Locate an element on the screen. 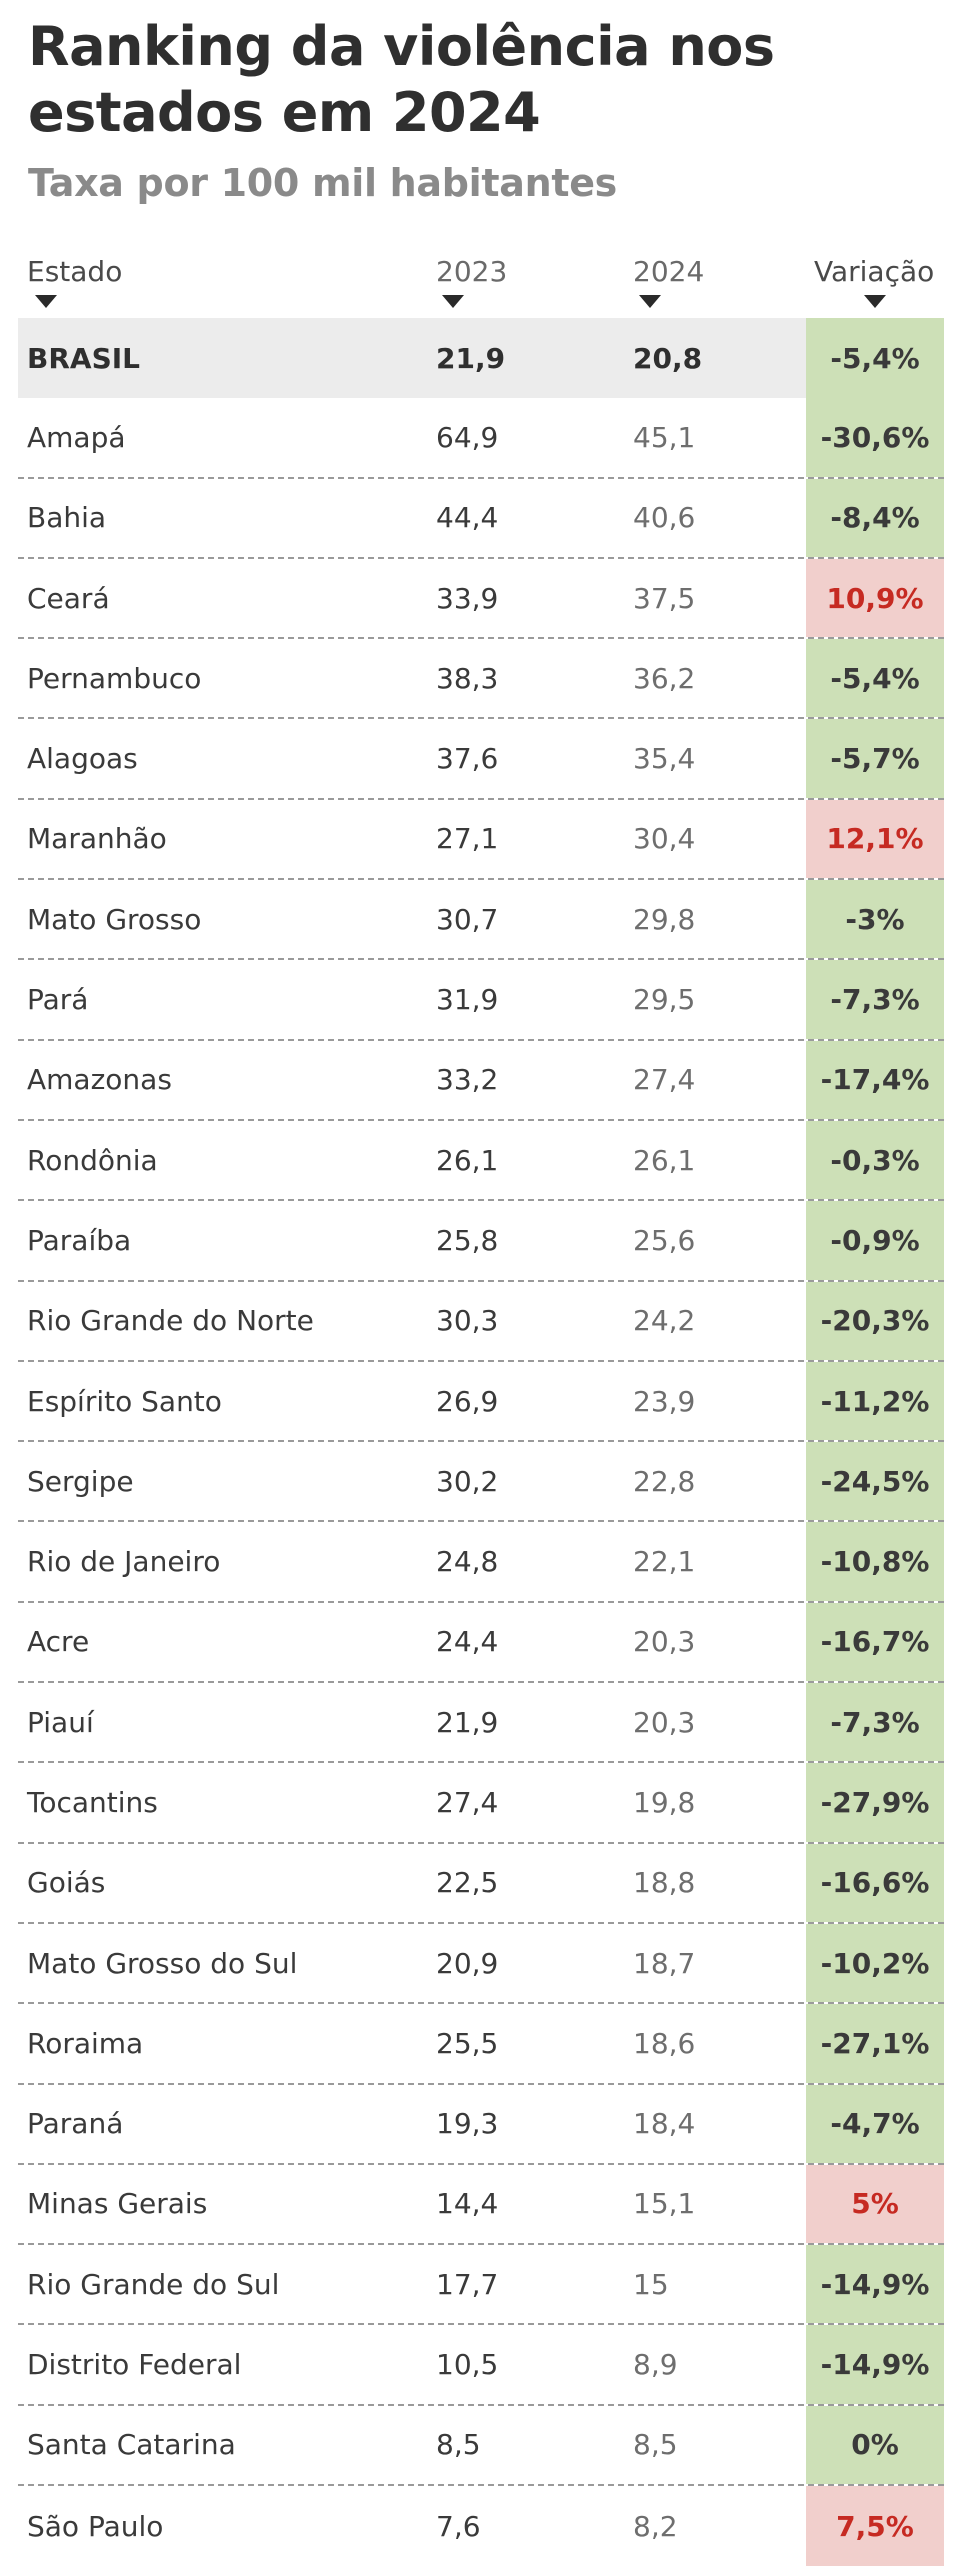 The width and height of the screenshot is (963, 2566). state-name: Rio Grande do Sul is located at coordinates (153, 2284).